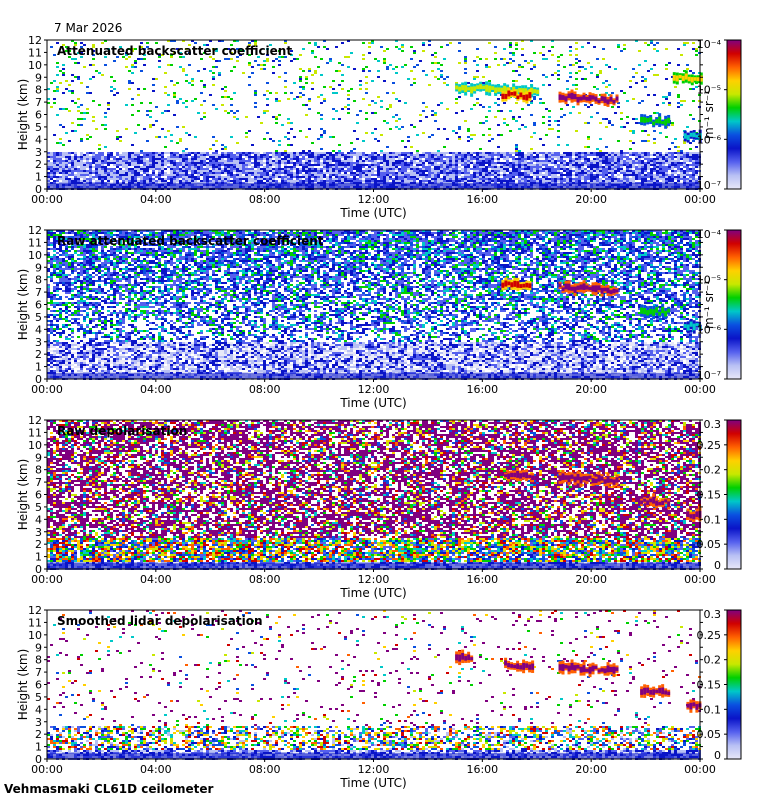 The height and width of the screenshot is (800, 780). Describe the element at coordinates (719, 495) in the screenshot. I see `colorbar: 0.3 0.25 0.2 0.15 0.1 0.05 0` at that location.